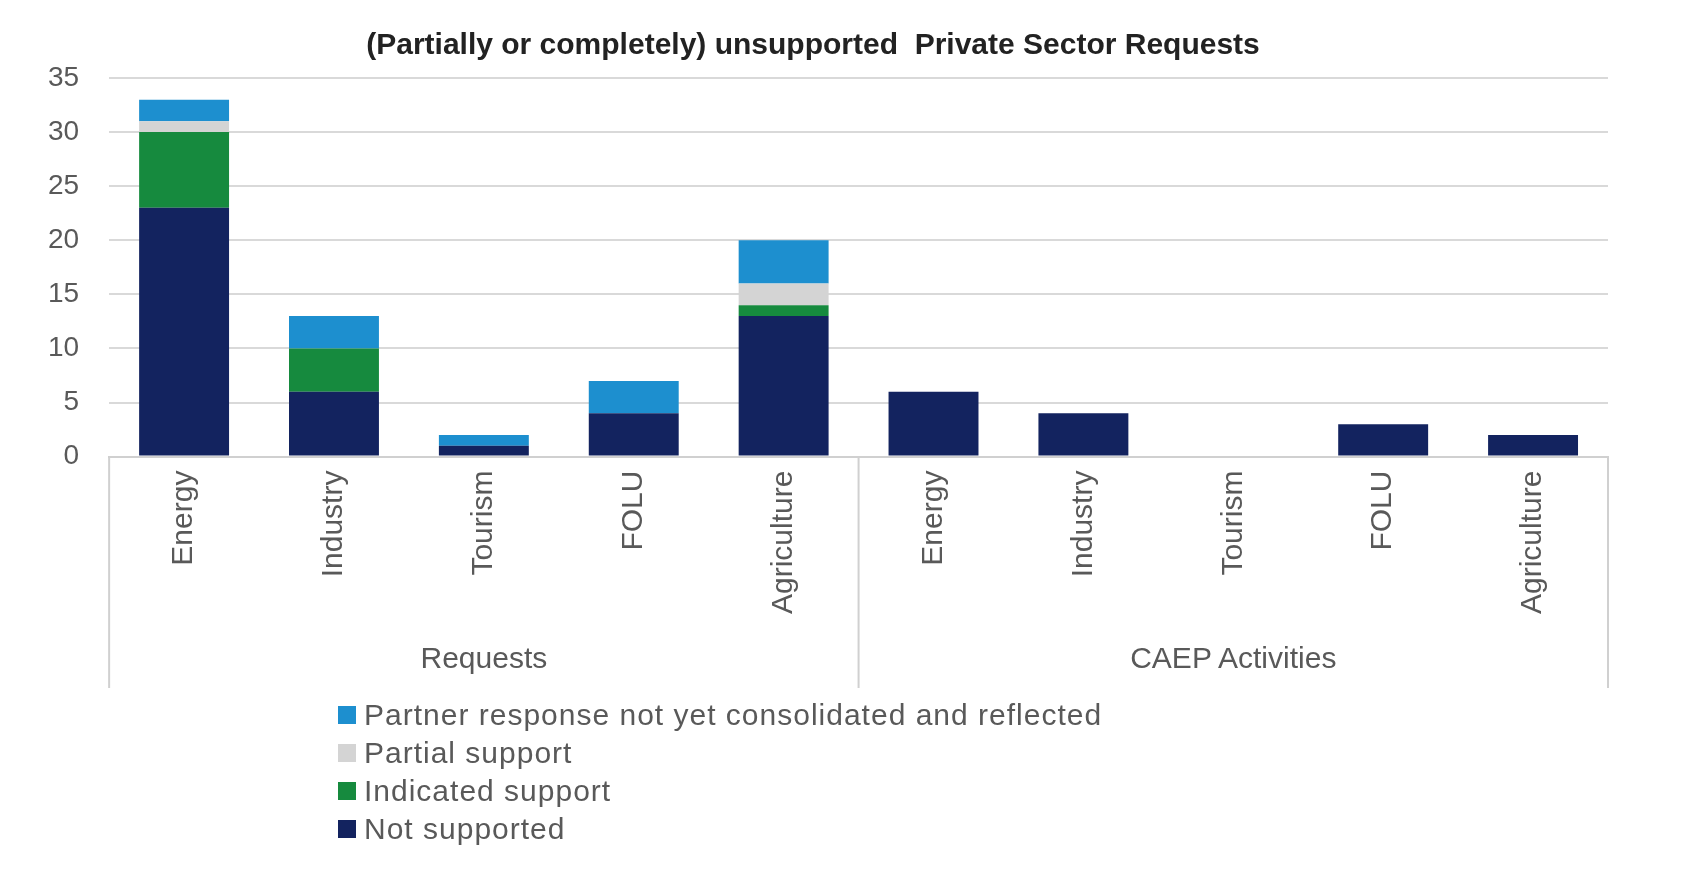  What do you see at coordinates (63, 293) in the screenshot?
I see `y-tick-label: 15` at bounding box center [63, 293].